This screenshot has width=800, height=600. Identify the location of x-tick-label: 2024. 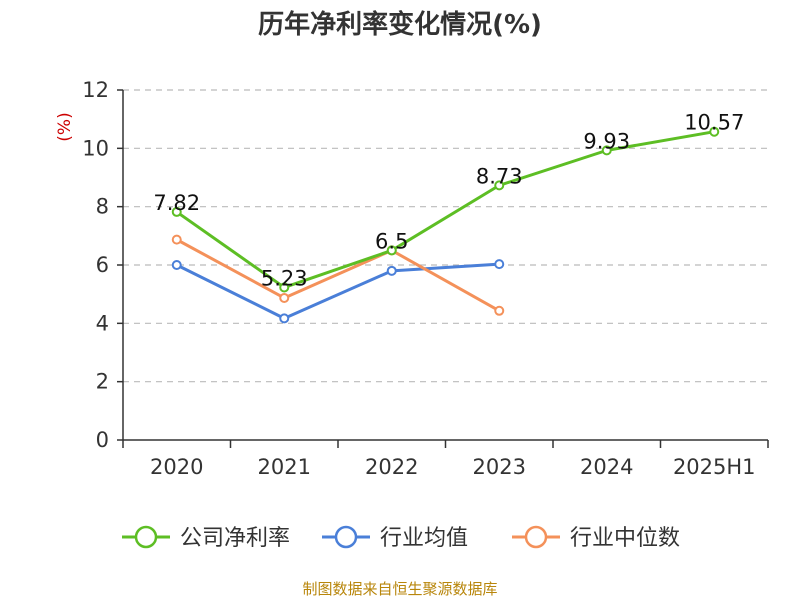
(606, 467).